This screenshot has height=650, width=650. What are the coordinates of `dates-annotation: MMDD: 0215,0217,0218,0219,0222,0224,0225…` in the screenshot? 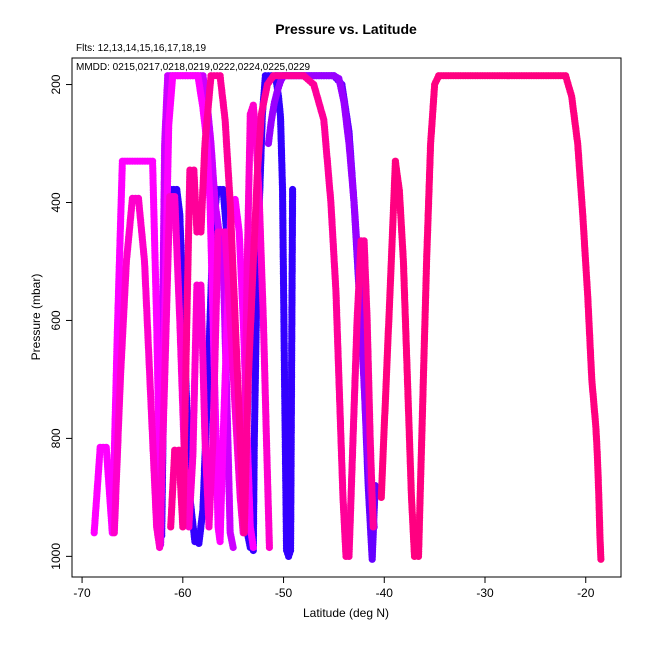 It's located at (193, 67).